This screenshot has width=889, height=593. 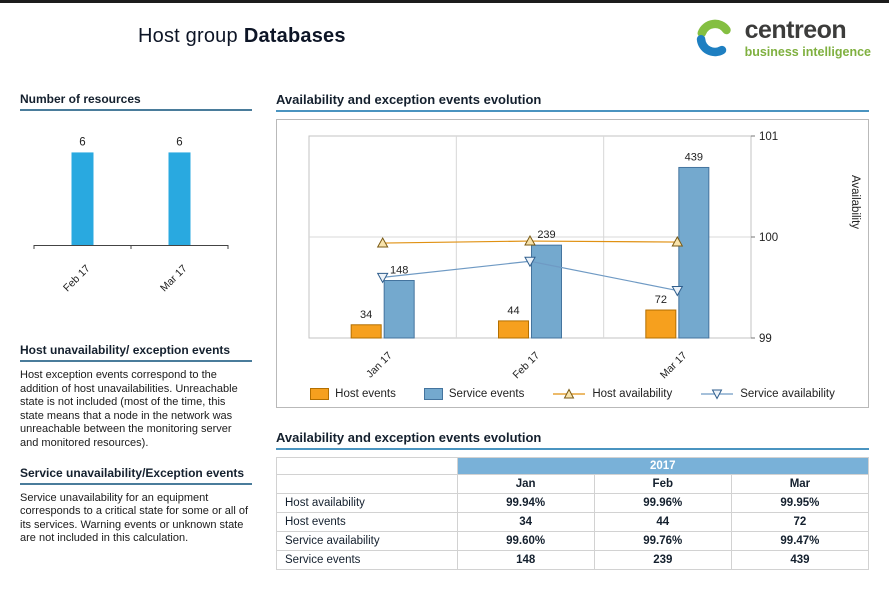 What do you see at coordinates (513, 311) in the screenshot?
I see `svg-text: 44` at bounding box center [513, 311].